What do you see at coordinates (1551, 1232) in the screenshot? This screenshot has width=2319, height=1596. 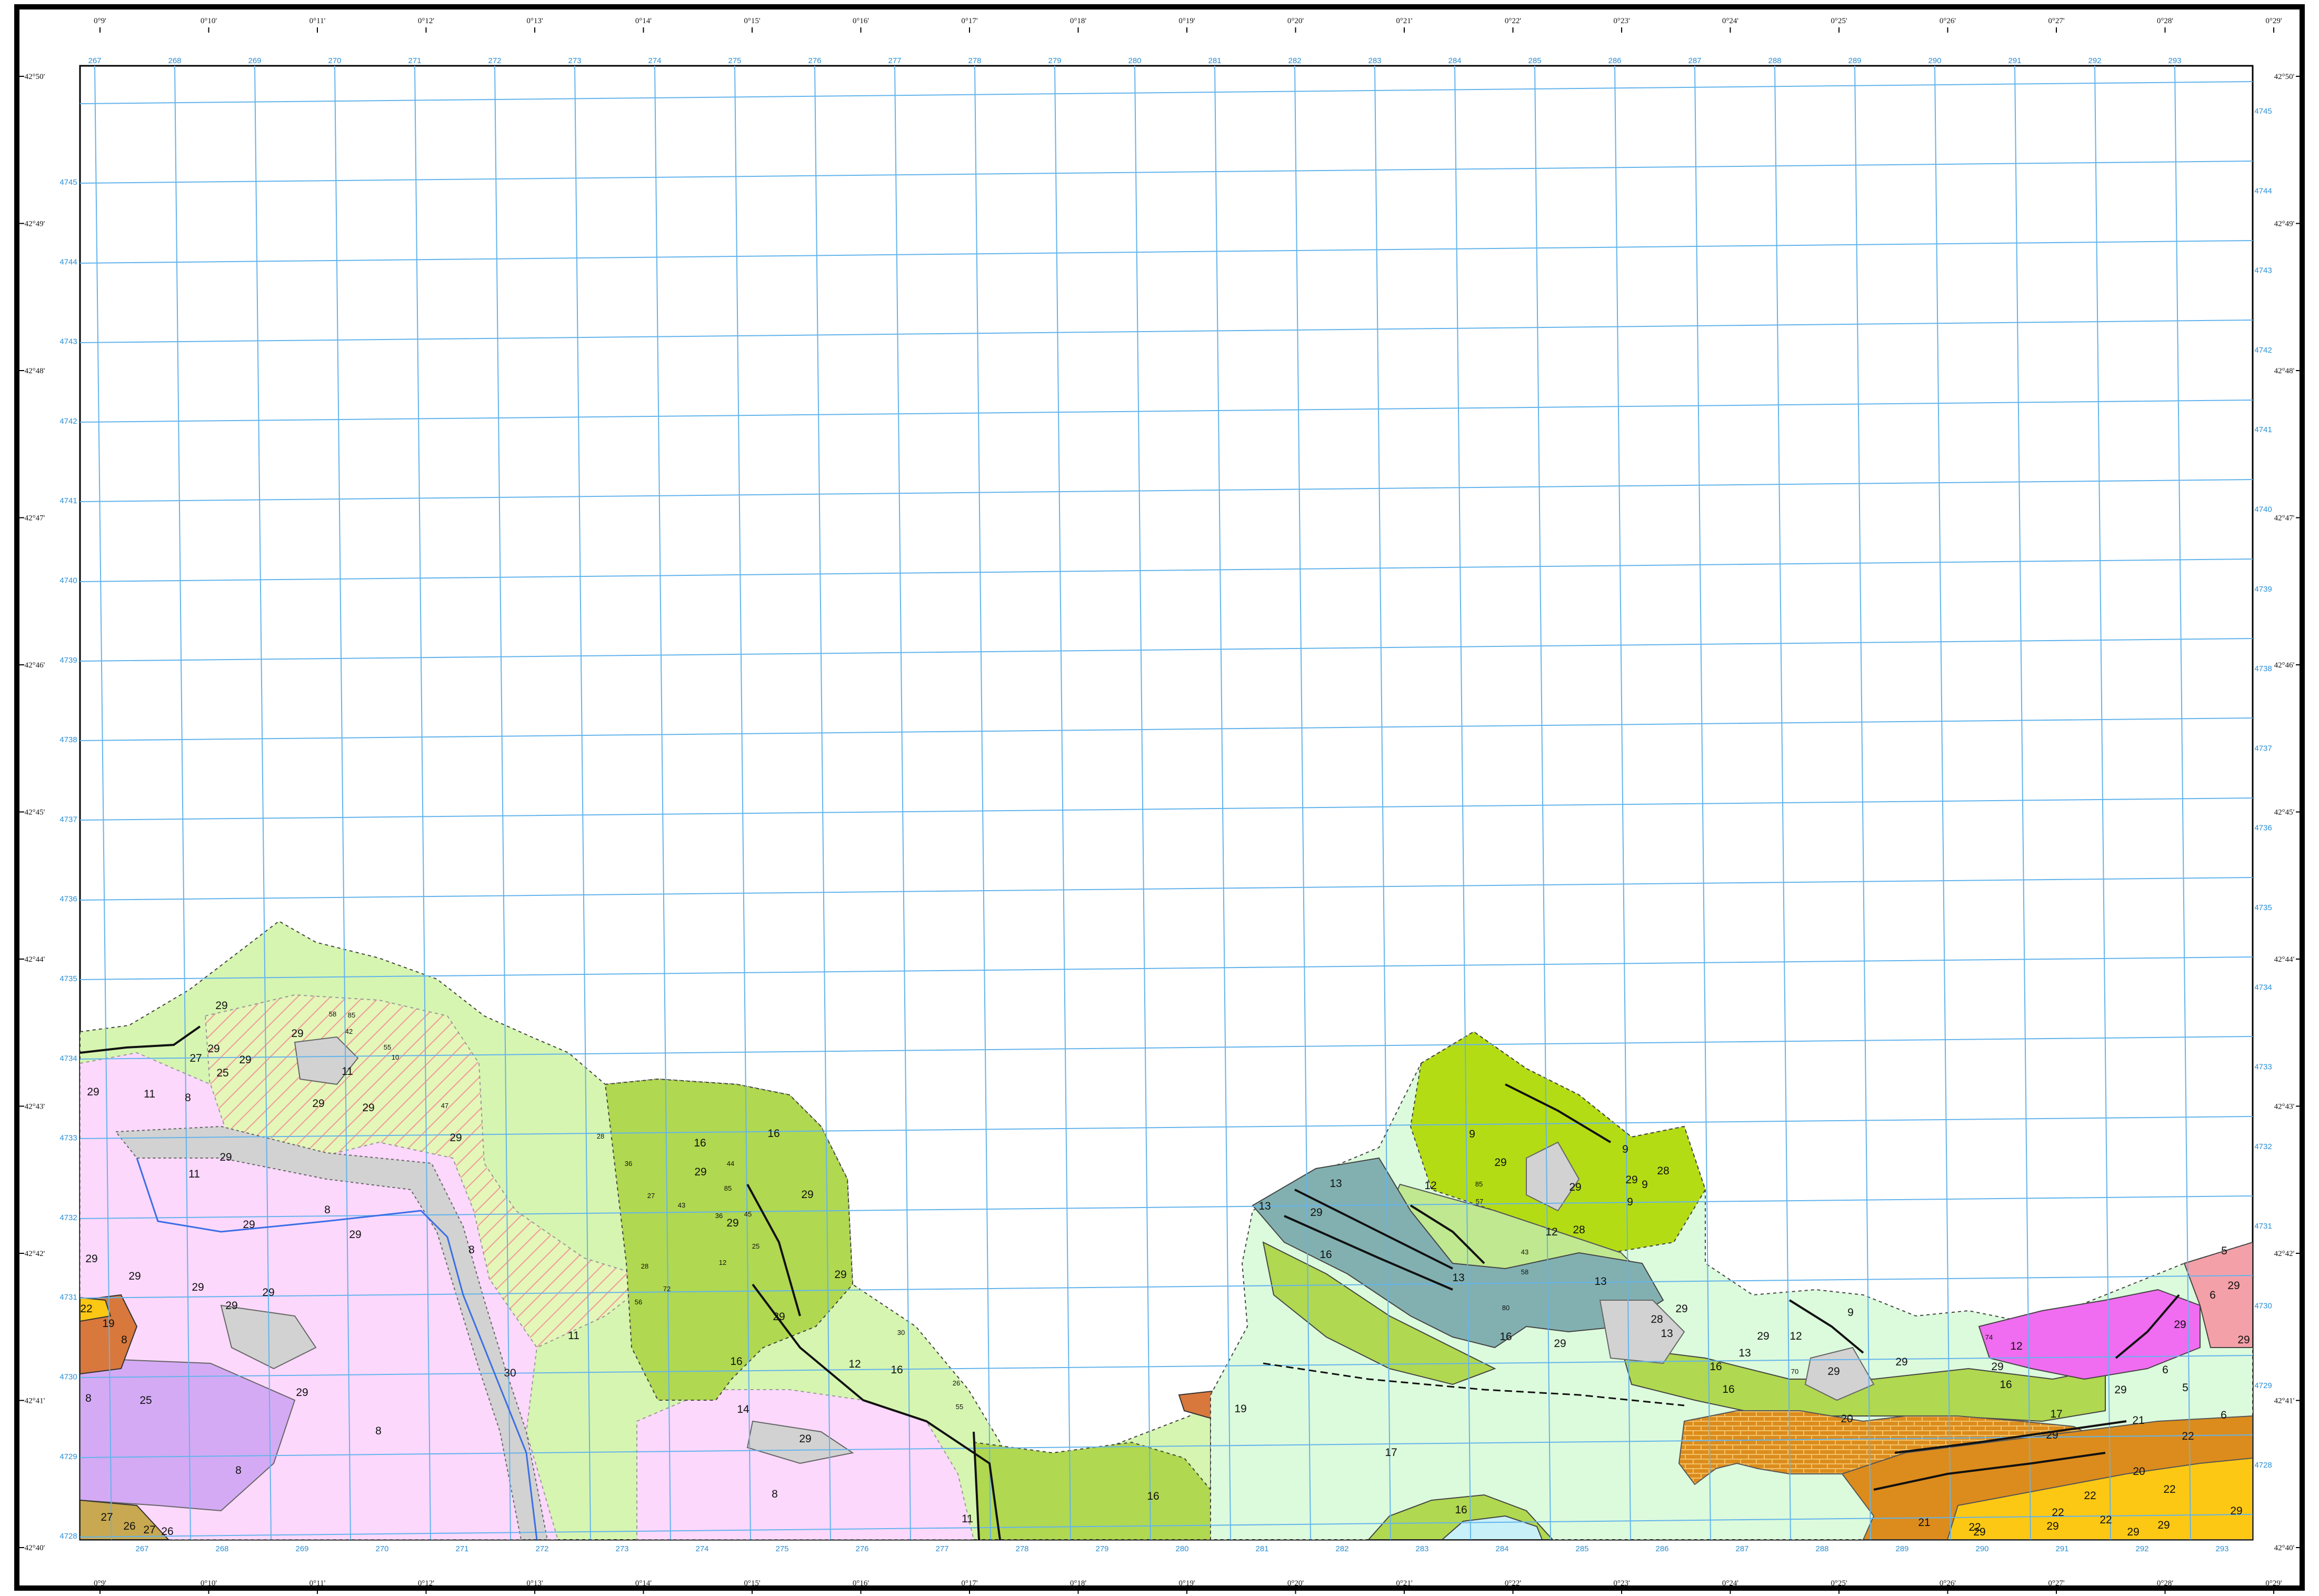 I see `map-unit-label: 12` at bounding box center [1551, 1232].